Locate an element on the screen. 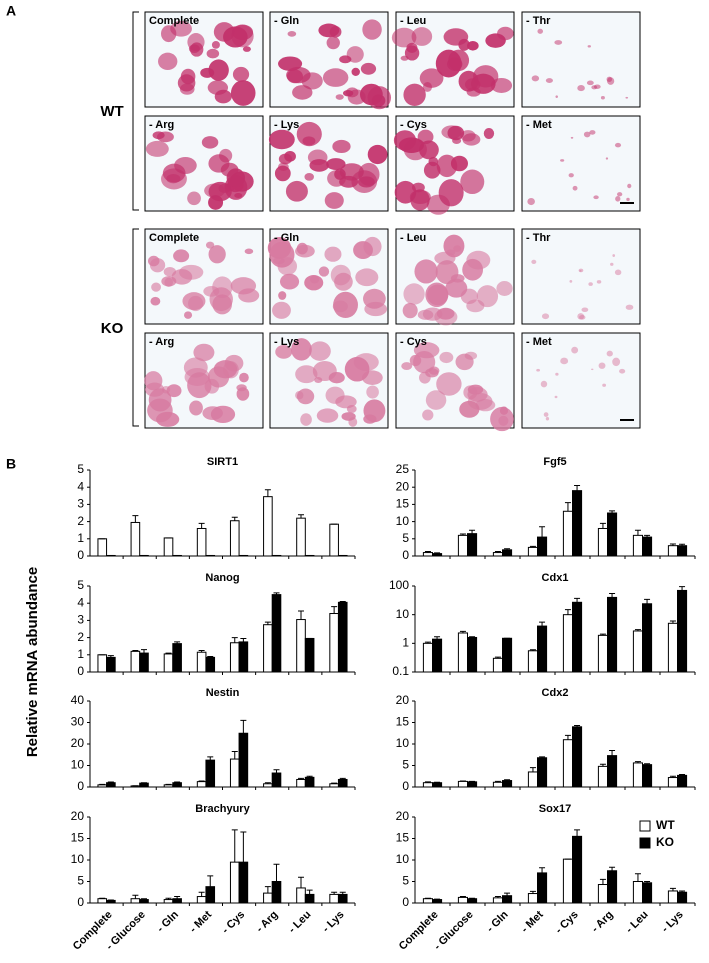 This screenshot has width=709, height=963. legend-label: WT is located at coordinates (665, 825).